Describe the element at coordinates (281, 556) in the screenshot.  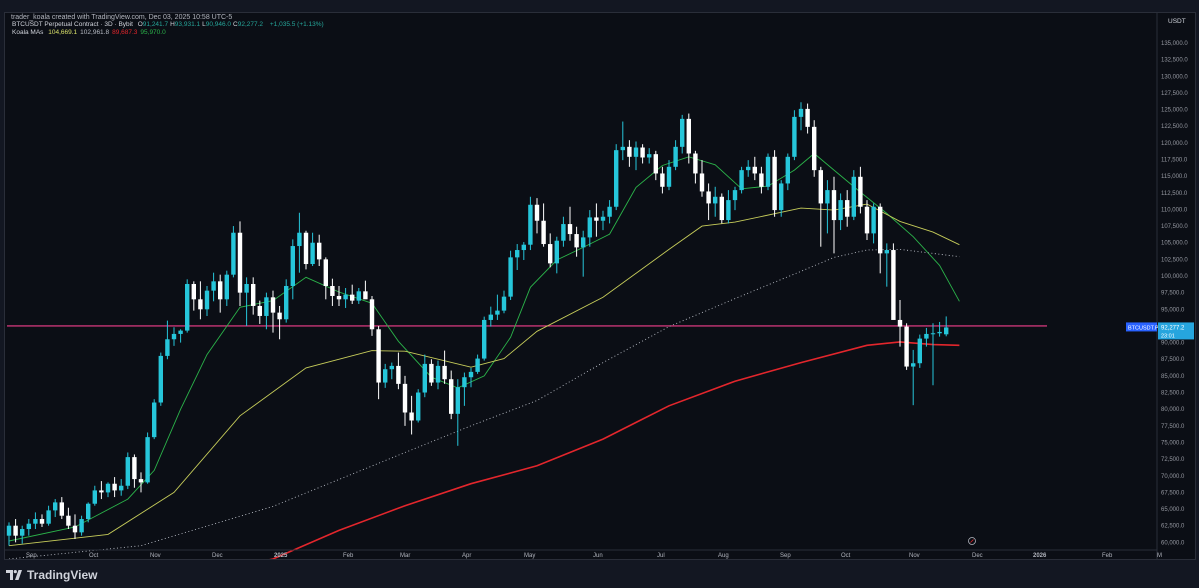
I see `time-tick-label: 2025` at that location.